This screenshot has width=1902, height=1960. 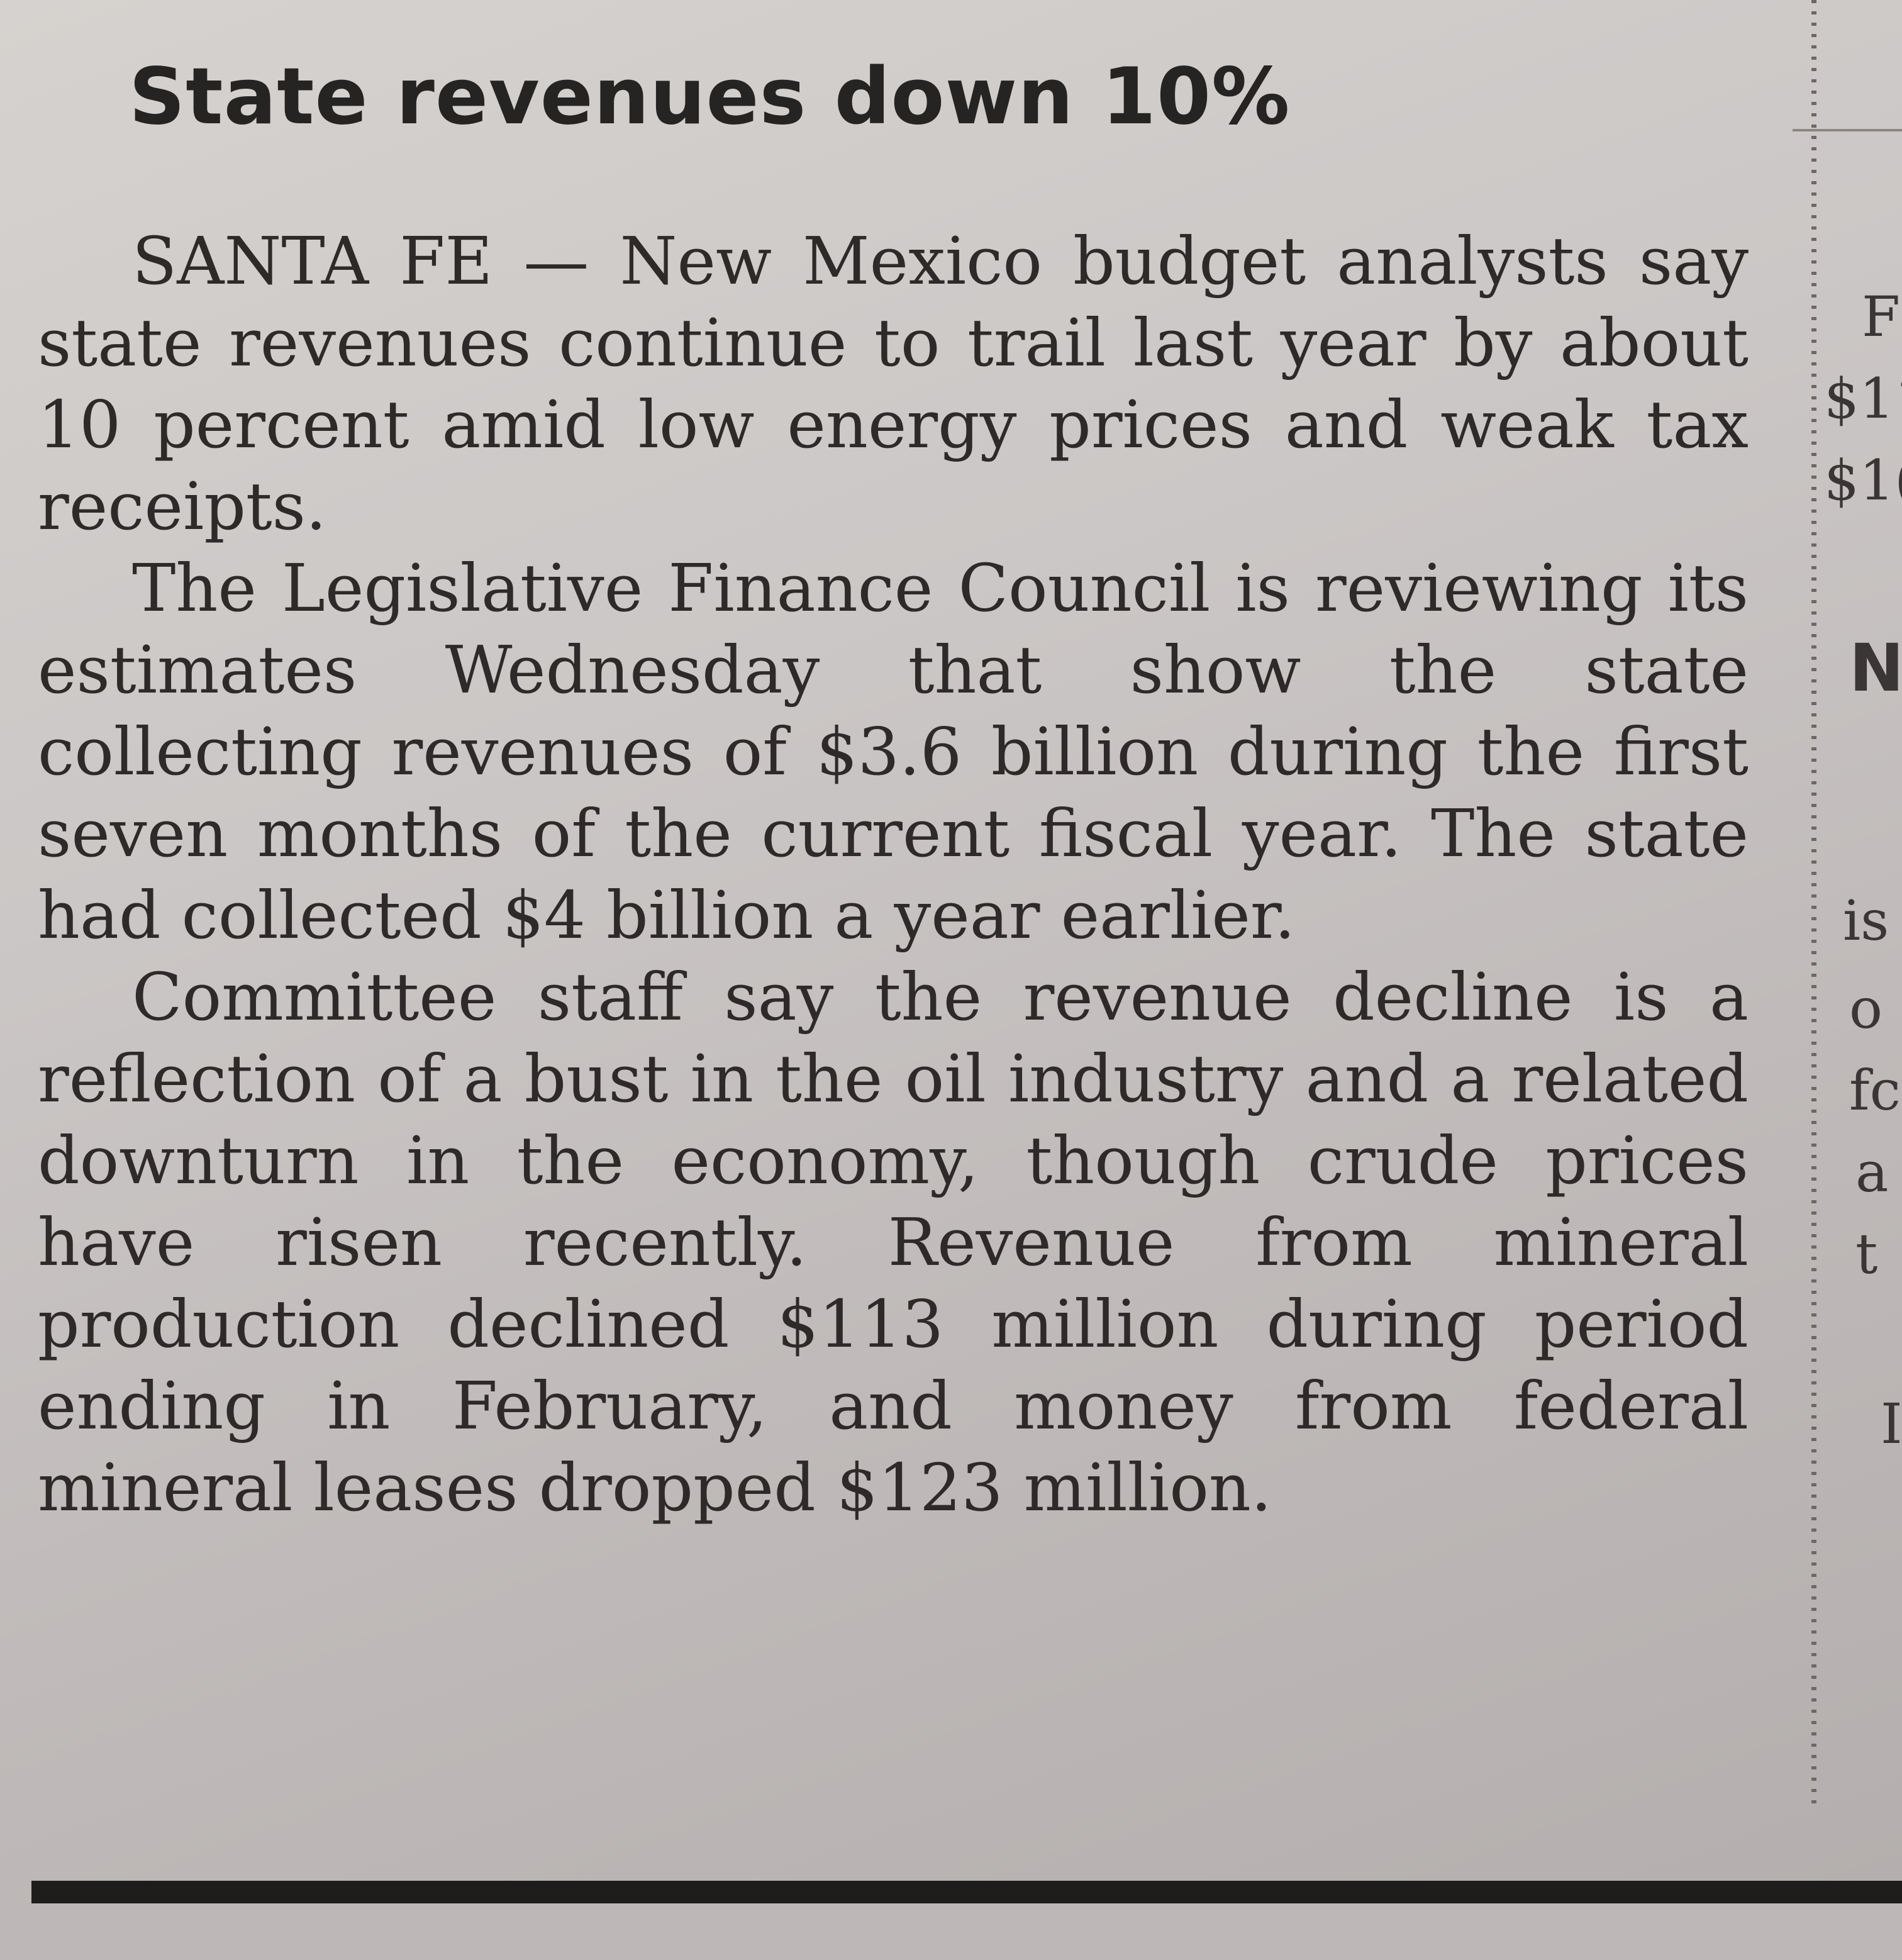 I want to click on adjacent-fragment: F, so click(x=1881, y=316).